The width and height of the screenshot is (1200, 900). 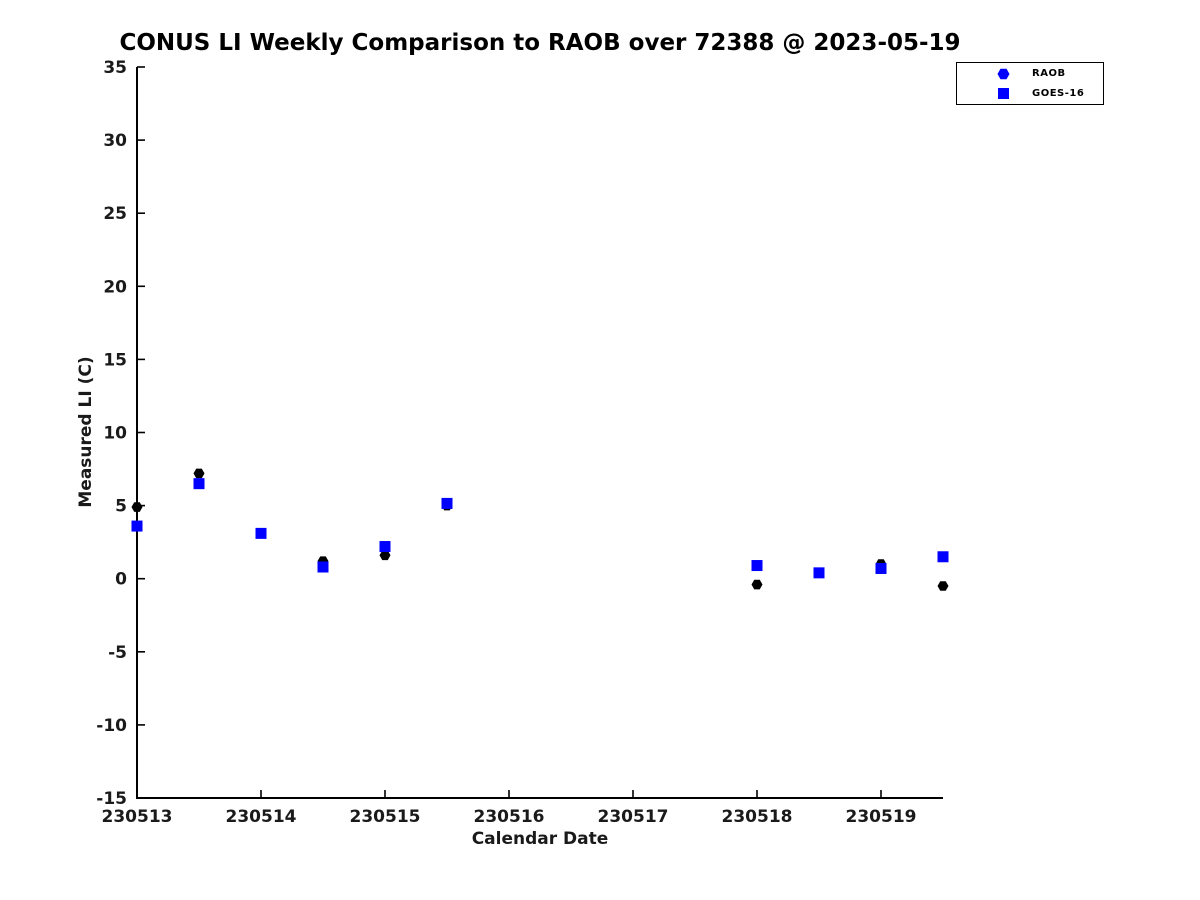 I want to click on x-tick-label: 230517, so click(x=633, y=817).